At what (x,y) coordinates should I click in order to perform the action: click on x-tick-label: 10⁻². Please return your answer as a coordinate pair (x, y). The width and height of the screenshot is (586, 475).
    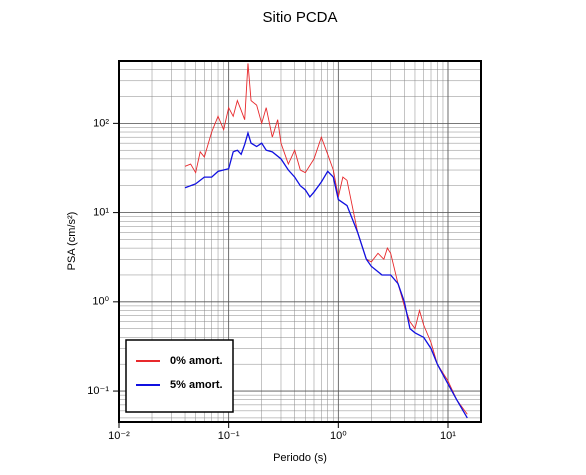
    Looking at the image, I should click on (119, 436).